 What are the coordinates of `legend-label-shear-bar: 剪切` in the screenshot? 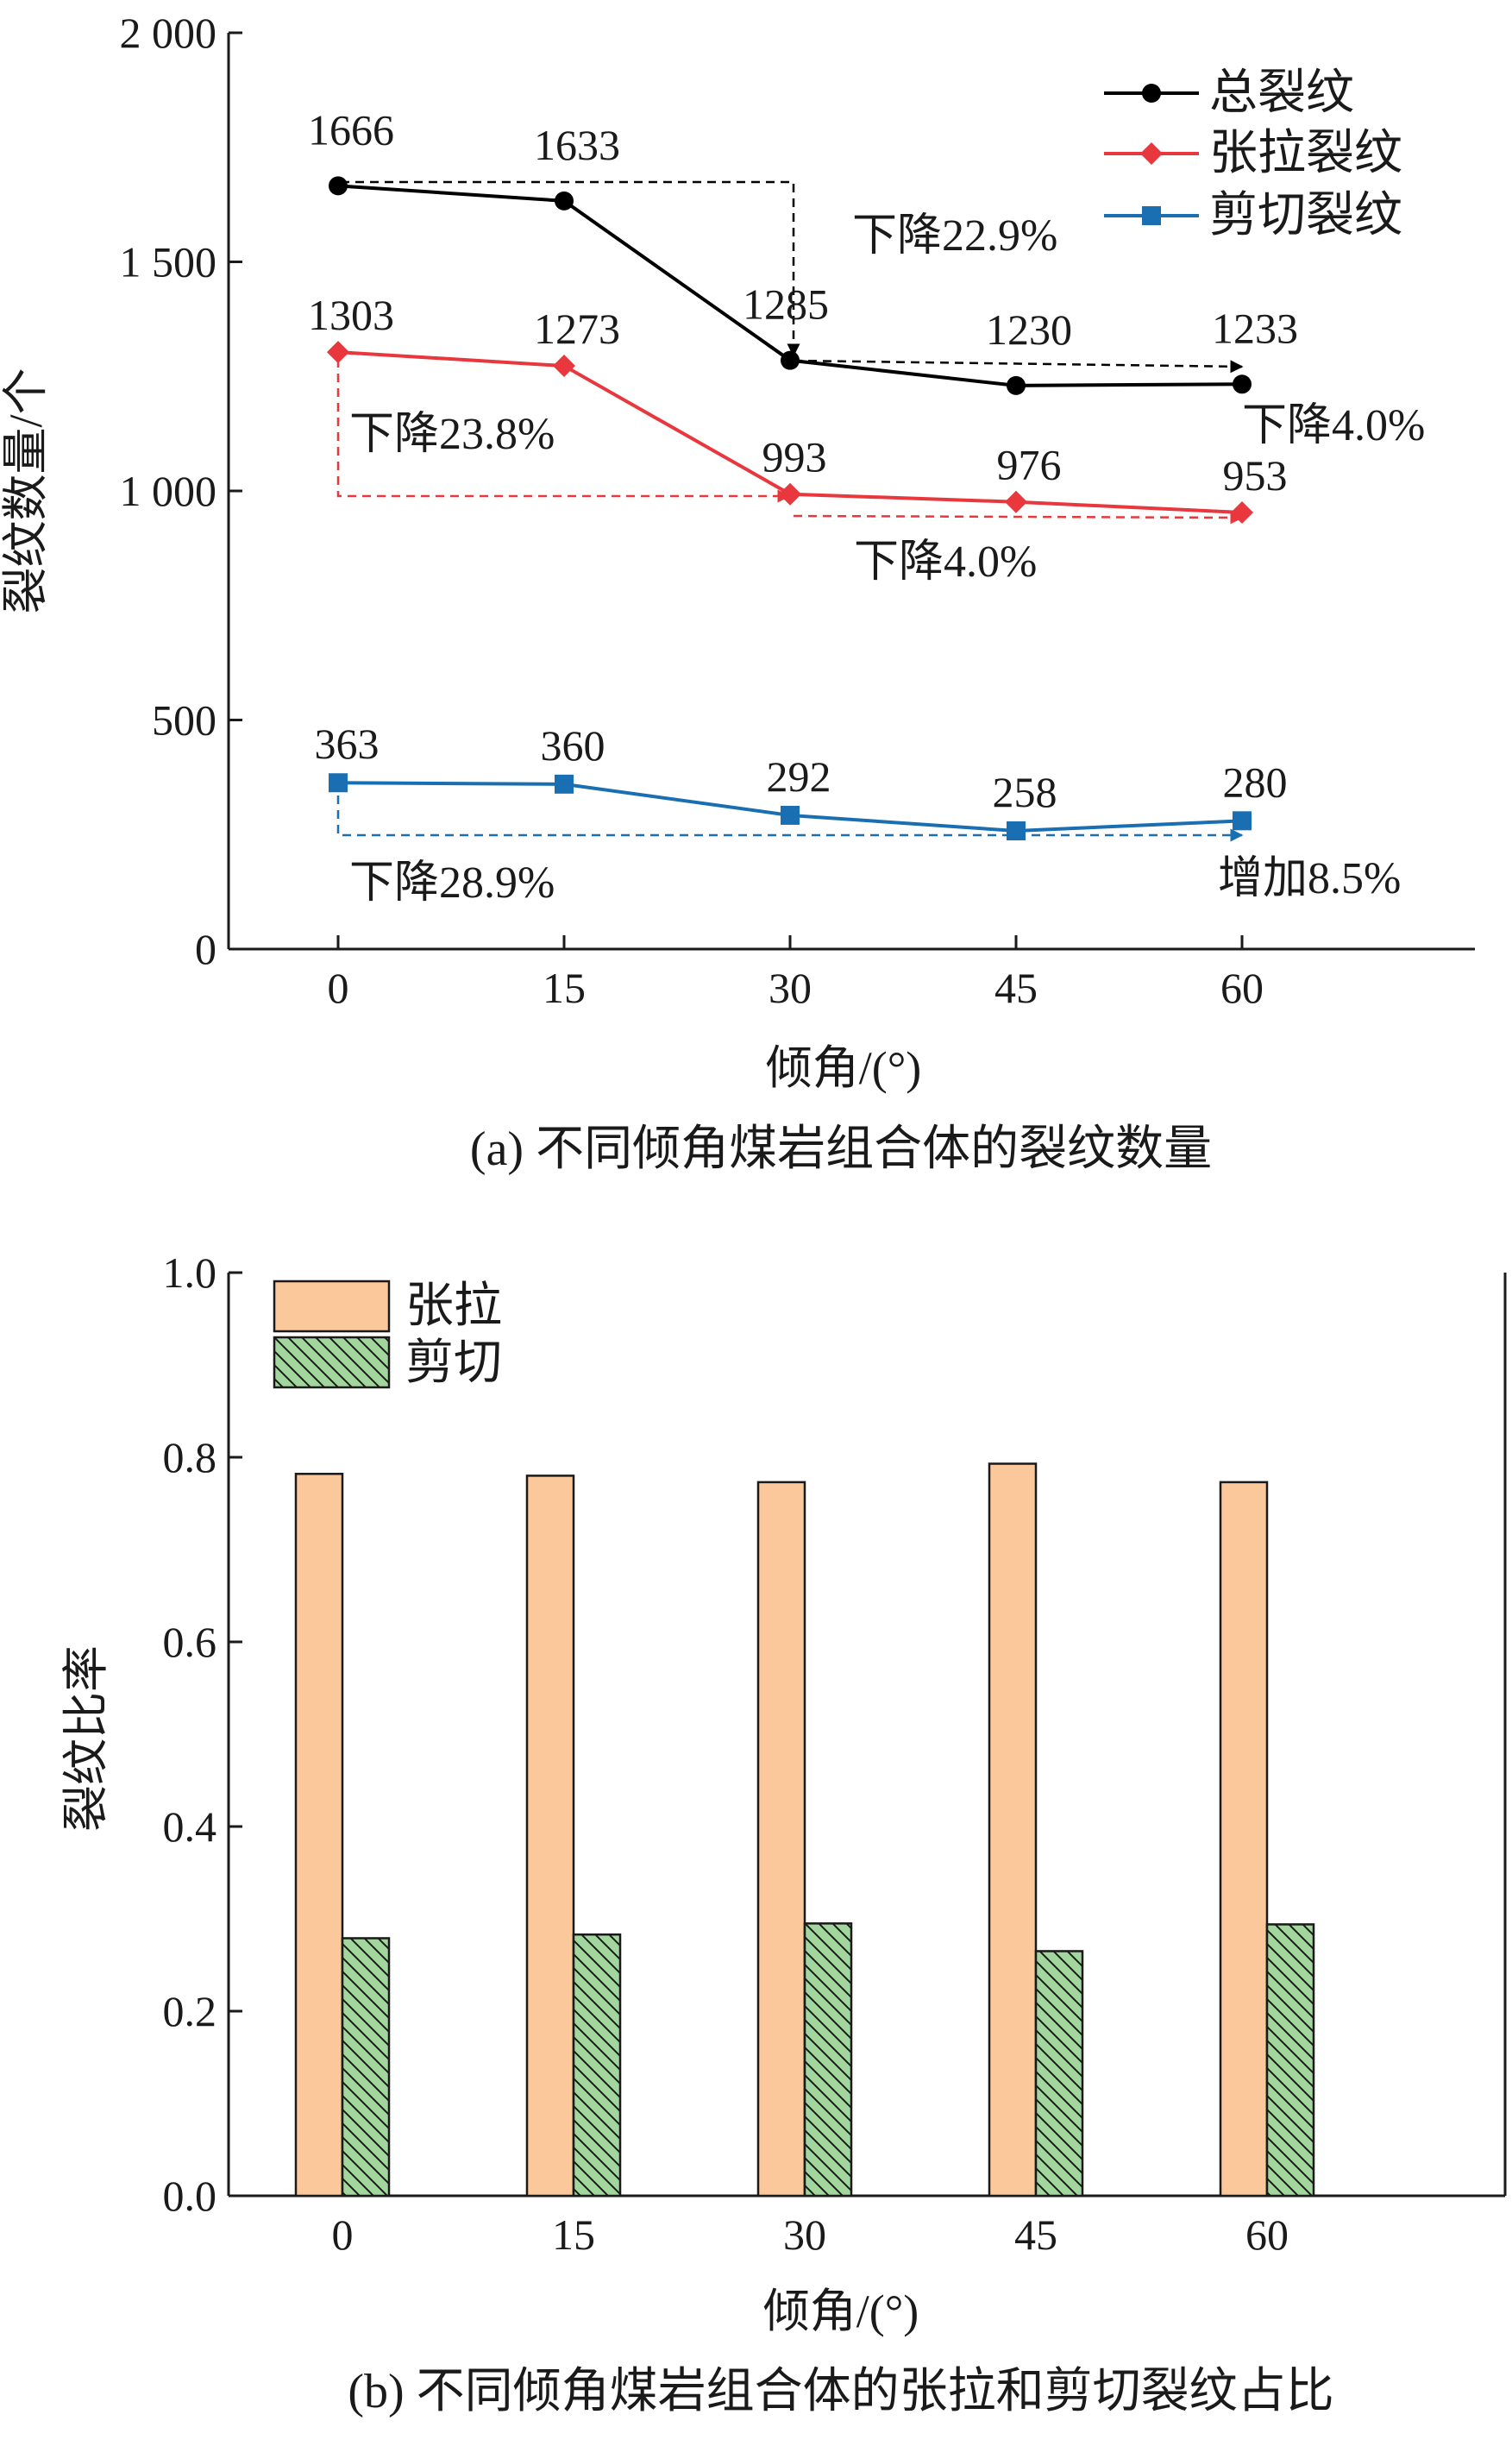 It's located at (453, 1363).